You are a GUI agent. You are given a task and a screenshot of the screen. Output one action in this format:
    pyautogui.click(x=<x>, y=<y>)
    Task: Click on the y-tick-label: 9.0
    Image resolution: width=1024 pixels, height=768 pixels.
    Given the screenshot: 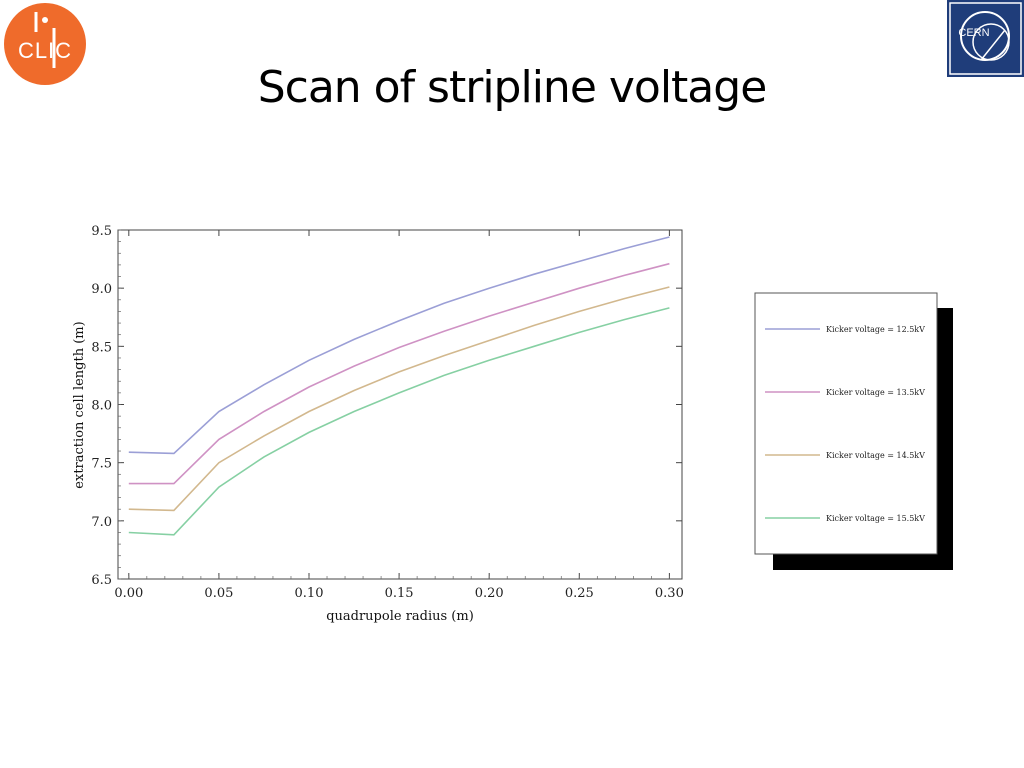 What is the action you would take?
    pyautogui.click(x=101, y=289)
    